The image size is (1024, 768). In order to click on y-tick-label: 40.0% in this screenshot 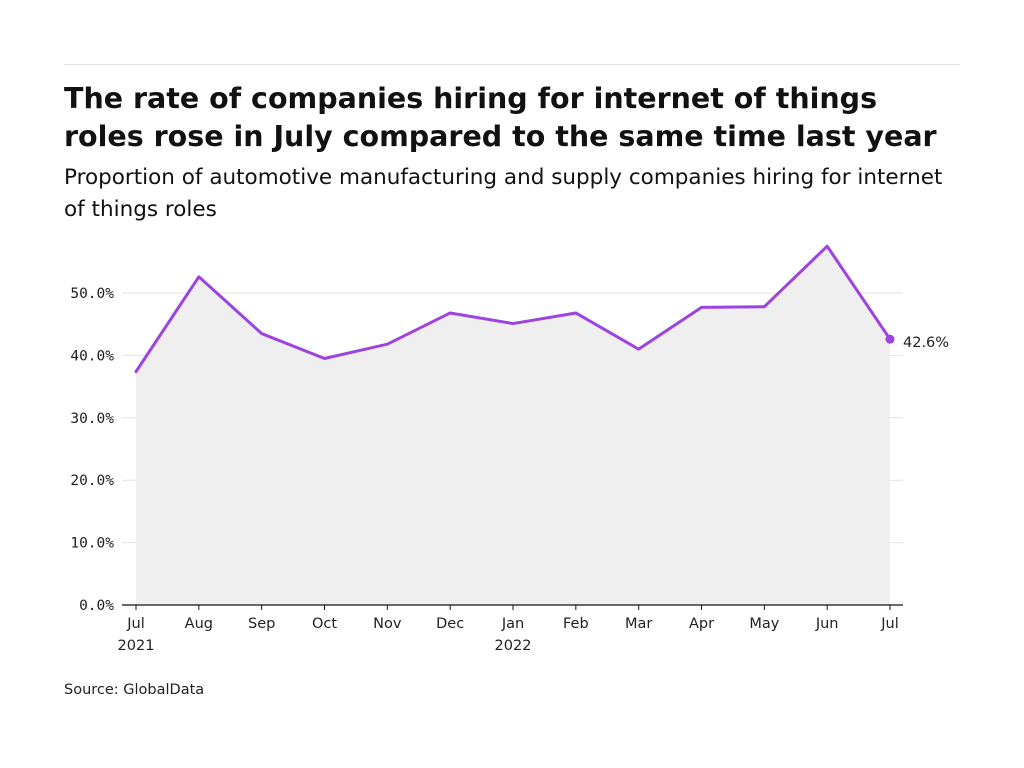, I will do `click(92, 356)`.